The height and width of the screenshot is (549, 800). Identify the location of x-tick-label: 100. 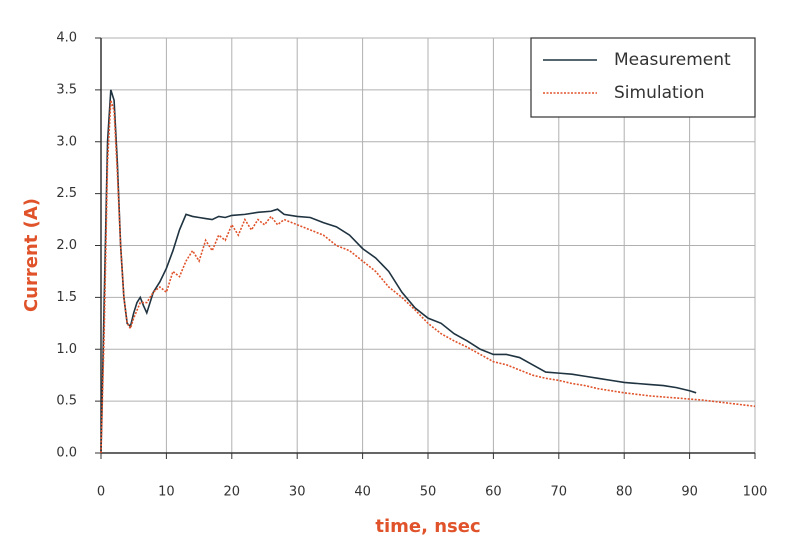
(755, 492).